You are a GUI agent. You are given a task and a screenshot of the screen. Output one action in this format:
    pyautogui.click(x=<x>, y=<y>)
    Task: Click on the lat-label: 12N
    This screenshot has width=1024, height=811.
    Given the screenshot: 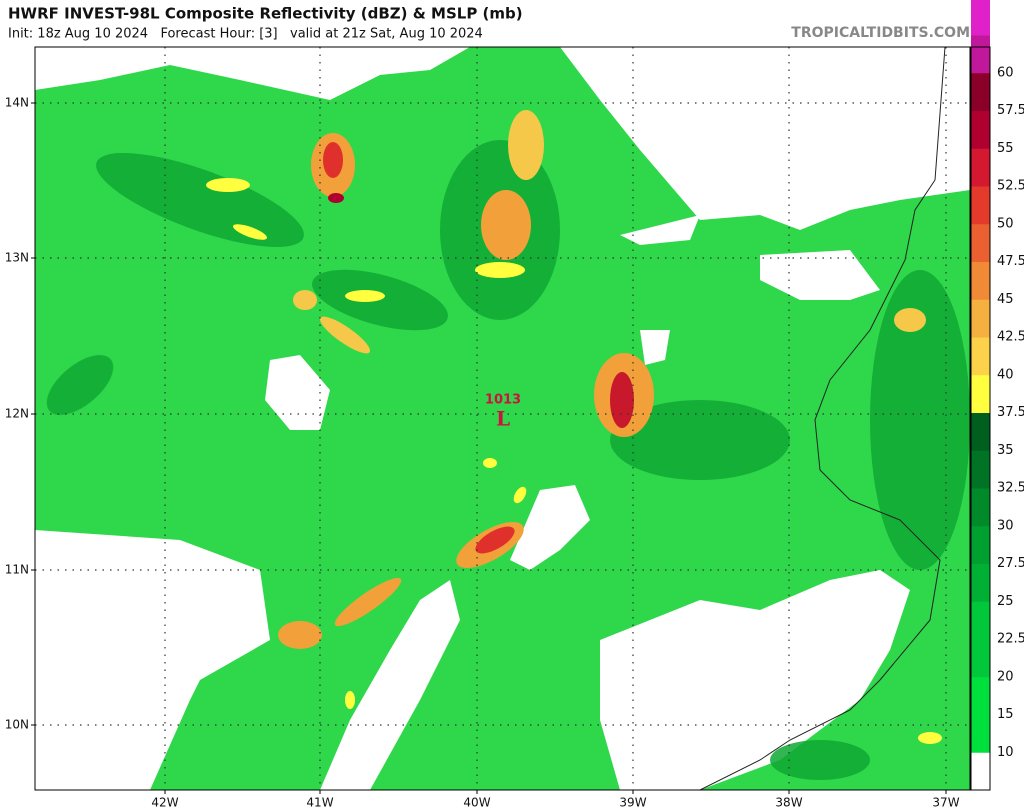 What is the action you would take?
    pyautogui.click(x=17, y=414)
    